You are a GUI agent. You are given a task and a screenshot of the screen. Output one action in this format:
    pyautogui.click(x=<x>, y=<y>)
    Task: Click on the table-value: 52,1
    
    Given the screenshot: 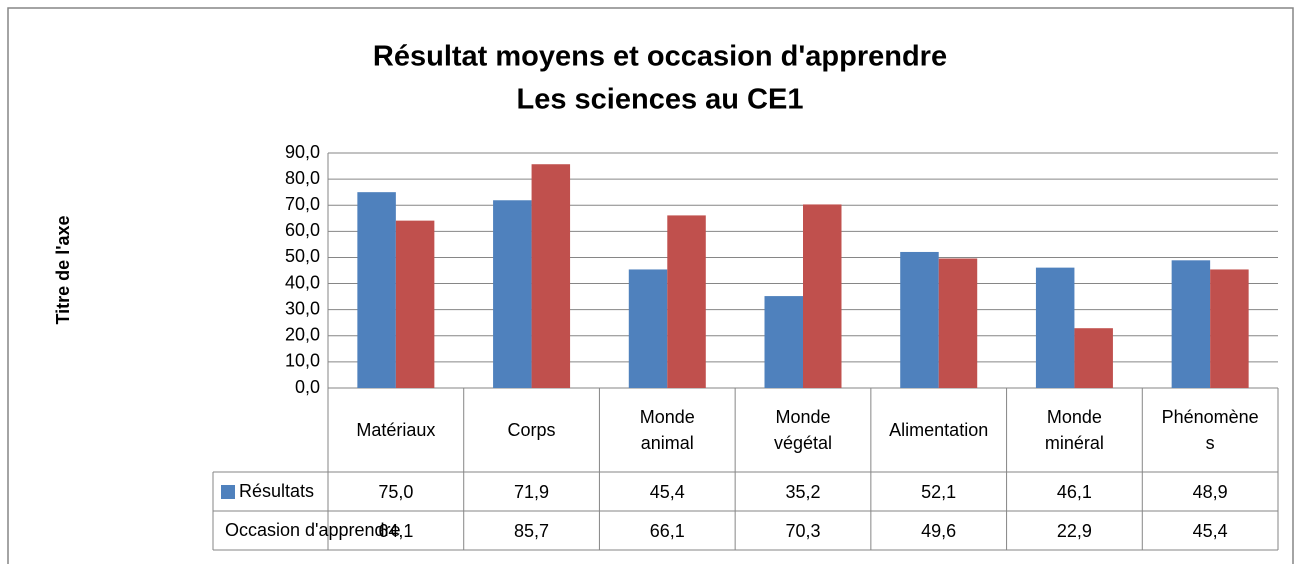 What is the action you would take?
    pyautogui.click(x=939, y=491)
    